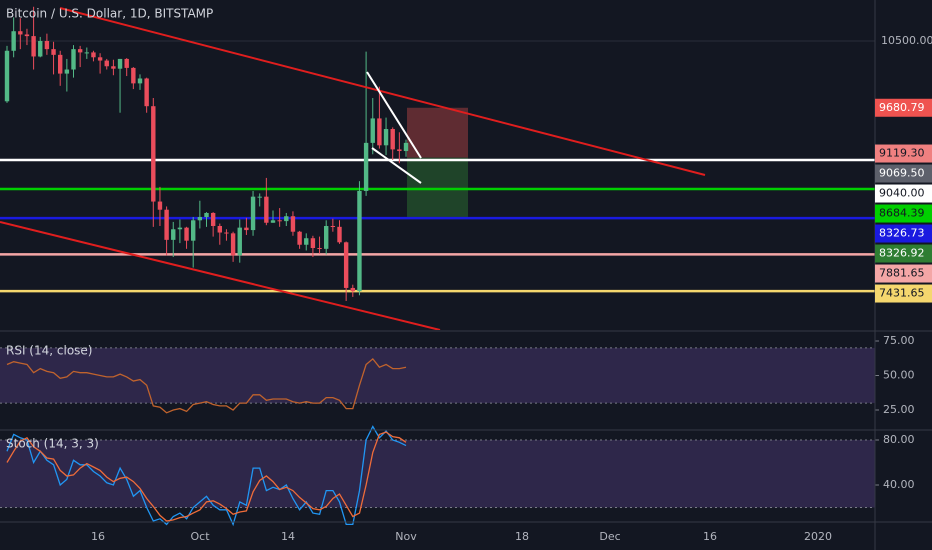 The width and height of the screenshot is (932, 550). Describe the element at coordinates (522, 536) in the screenshot. I see `x-tick-label: 18` at that location.